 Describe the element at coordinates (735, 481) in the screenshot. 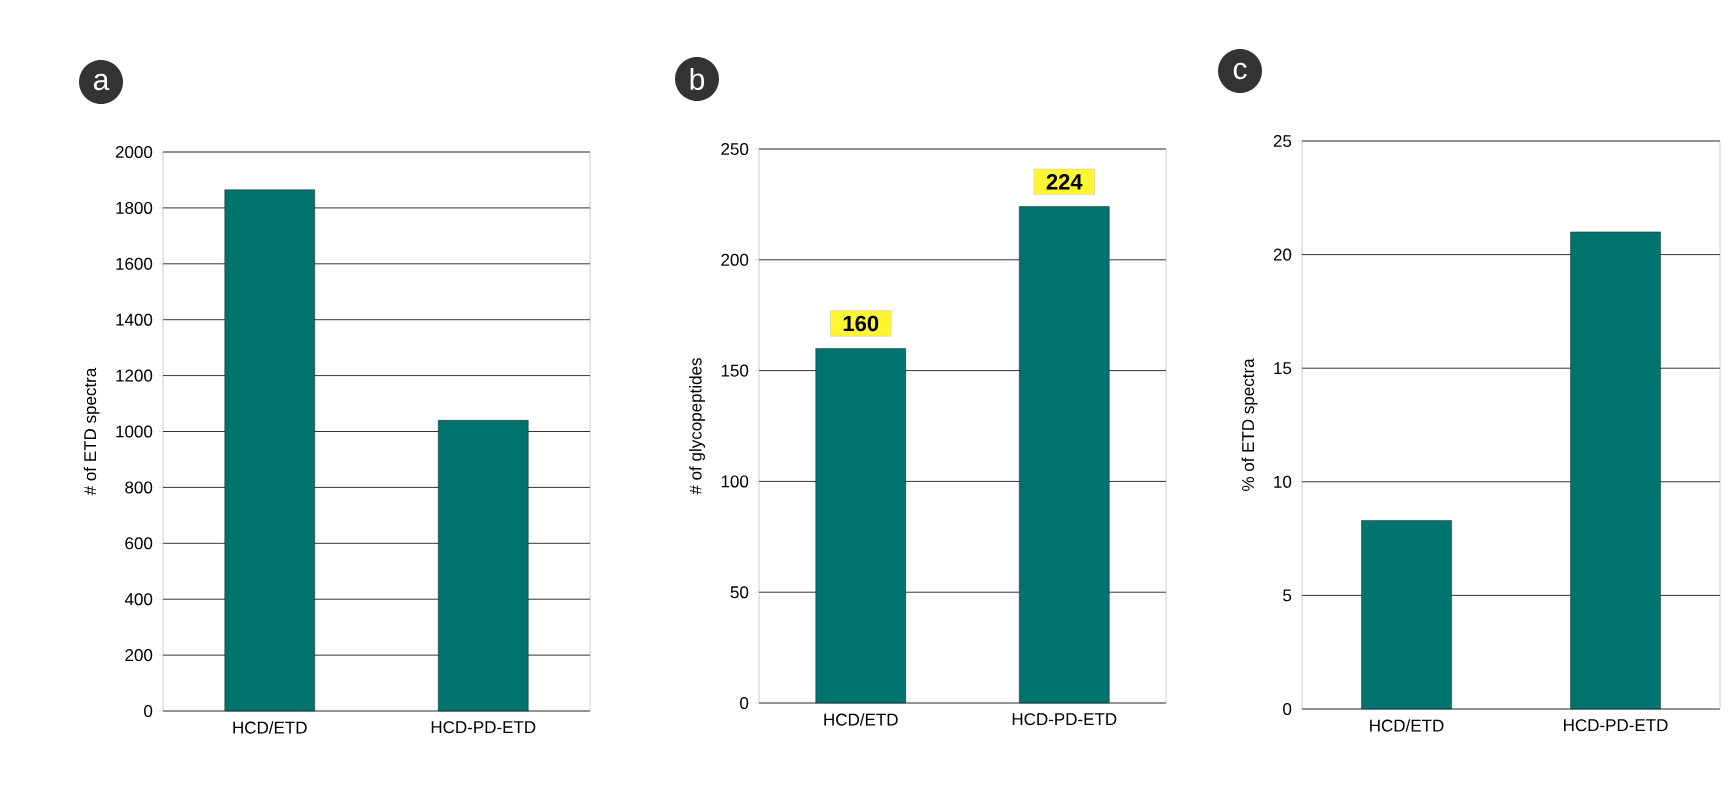

I see `y-tick-label: 100` at that location.